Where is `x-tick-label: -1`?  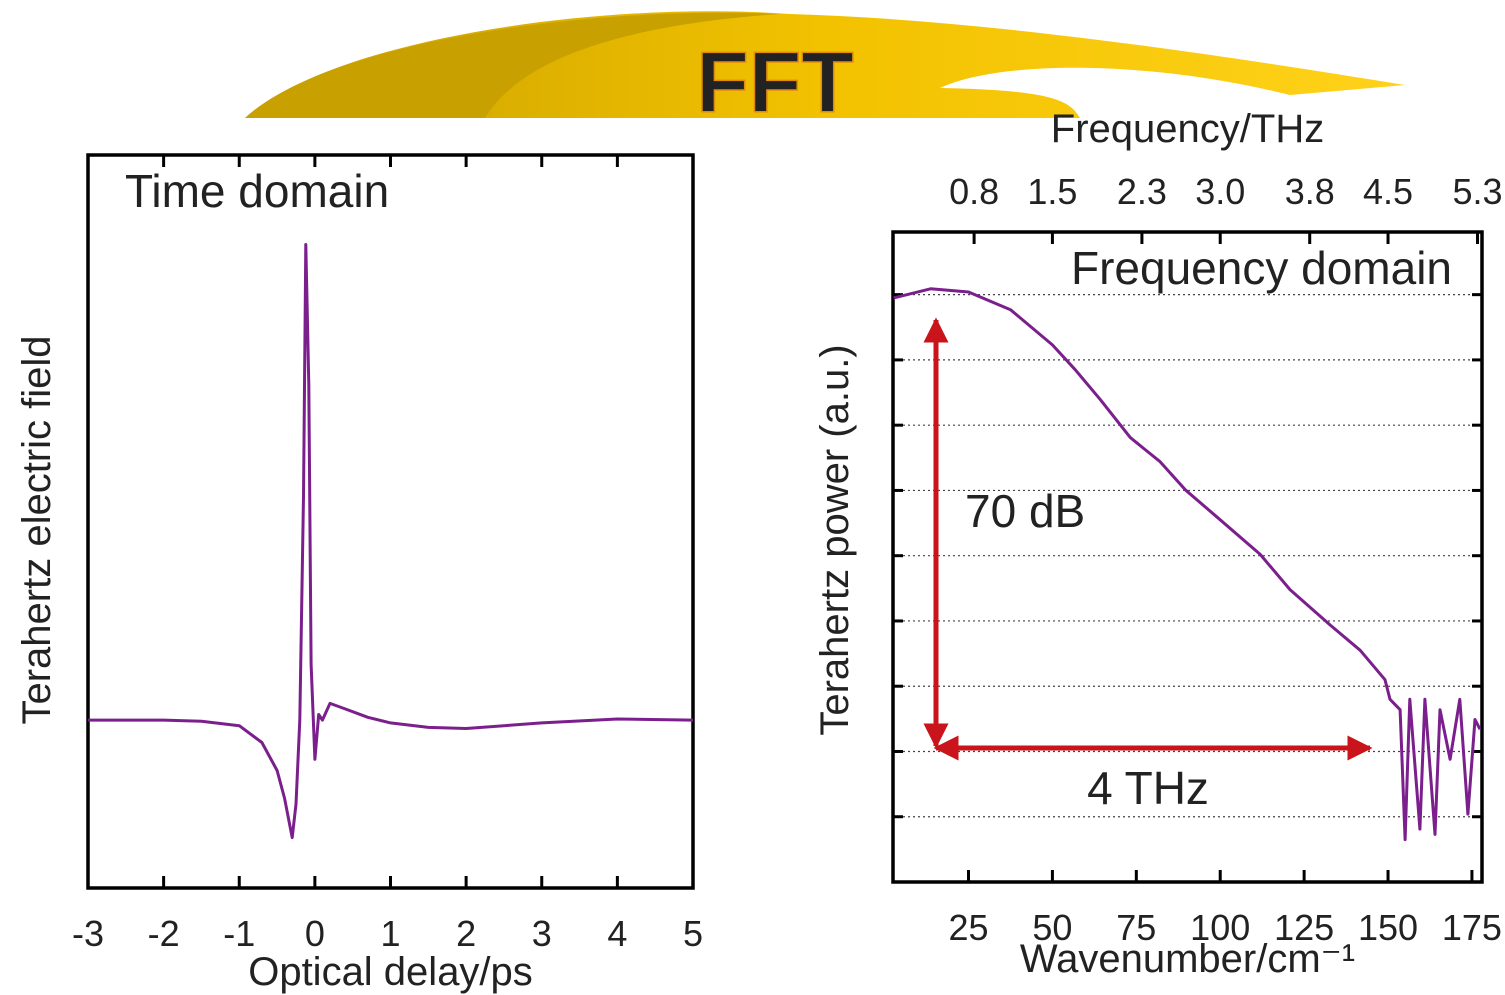 x-tick-label: -1 is located at coordinates (239, 933).